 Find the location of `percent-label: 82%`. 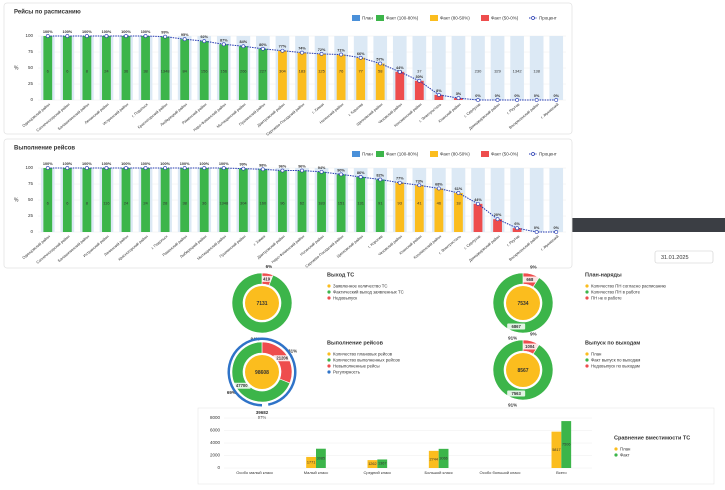

percent-label: 82% is located at coordinates (380, 176).